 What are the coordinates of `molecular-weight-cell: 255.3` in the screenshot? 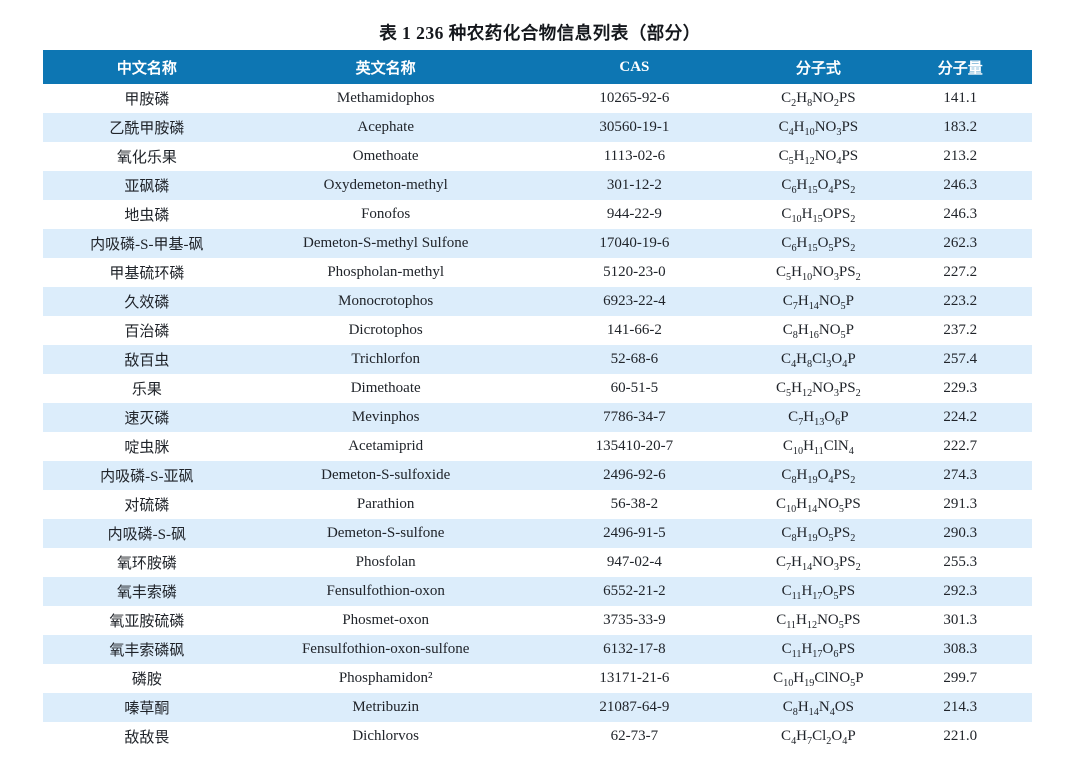 It's located at (960, 562).